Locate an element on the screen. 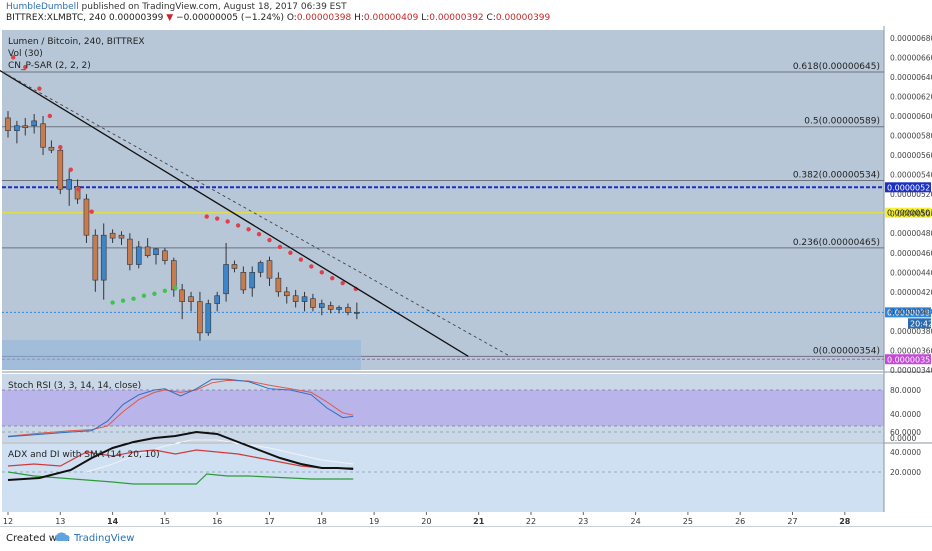 This screenshot has width=932, height=551. footer: Created with TradingView is located at coordinates (466, 538).